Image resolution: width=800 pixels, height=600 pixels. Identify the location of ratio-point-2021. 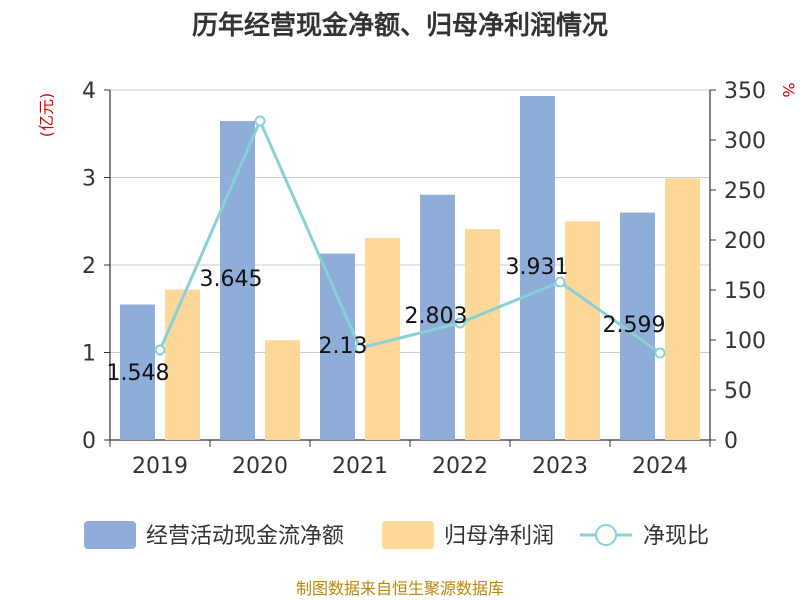
(360, 348).